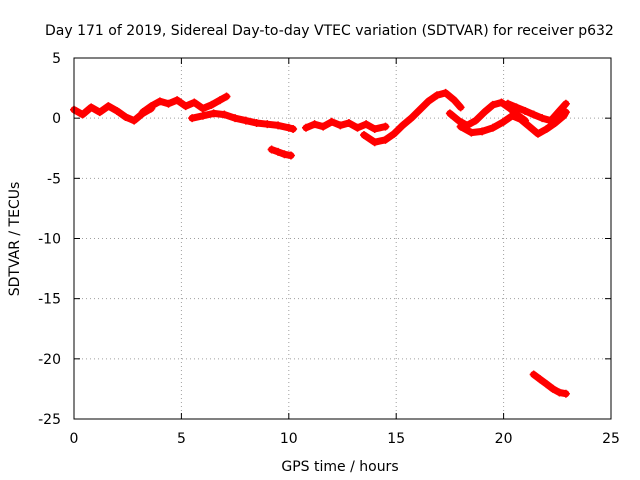 The width and height of the screenshot is (640, 480). Describe the element at coordinates (74, 439) in the screenshot. I see `x-tick-label: 0` at that location.